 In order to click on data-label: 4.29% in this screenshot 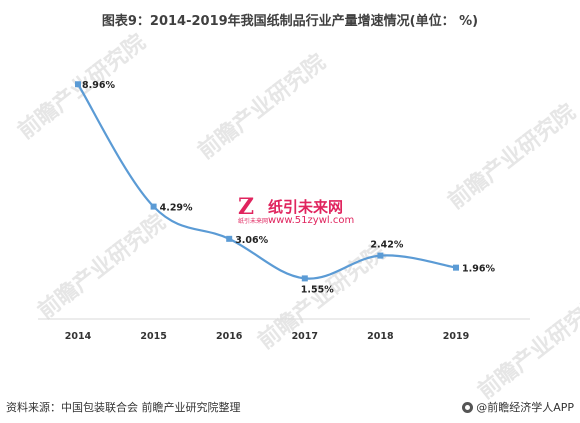, I will do `click(176, 208)`.